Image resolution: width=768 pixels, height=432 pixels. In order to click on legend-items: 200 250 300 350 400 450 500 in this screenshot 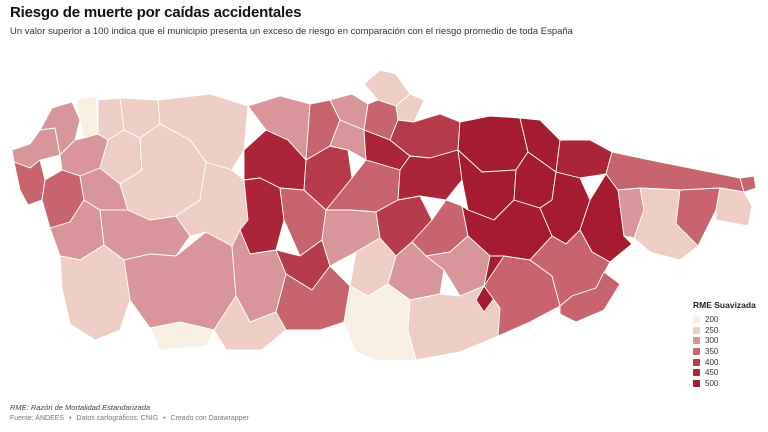, I will do `click(729, 351)`.